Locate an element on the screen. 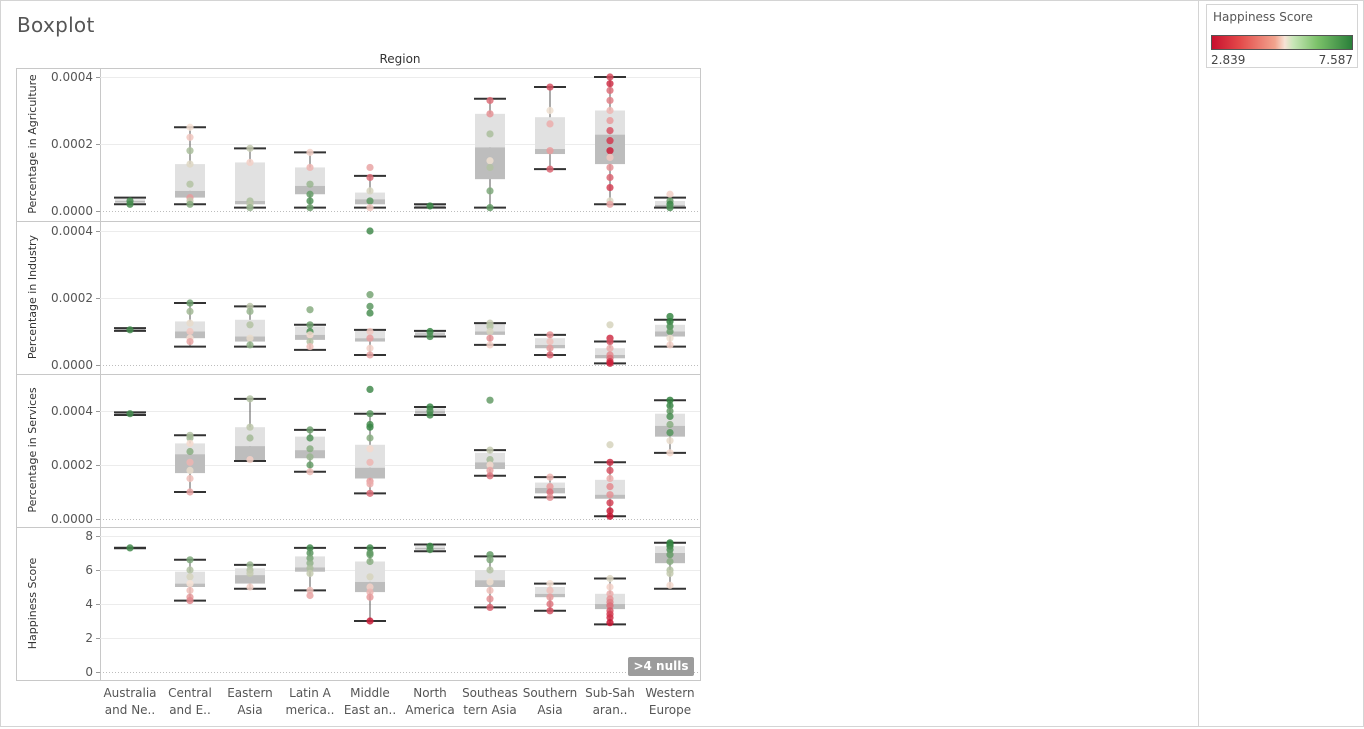 This screenshot has width=1364, height=729. box-lower is located at coordinates (370, 473).